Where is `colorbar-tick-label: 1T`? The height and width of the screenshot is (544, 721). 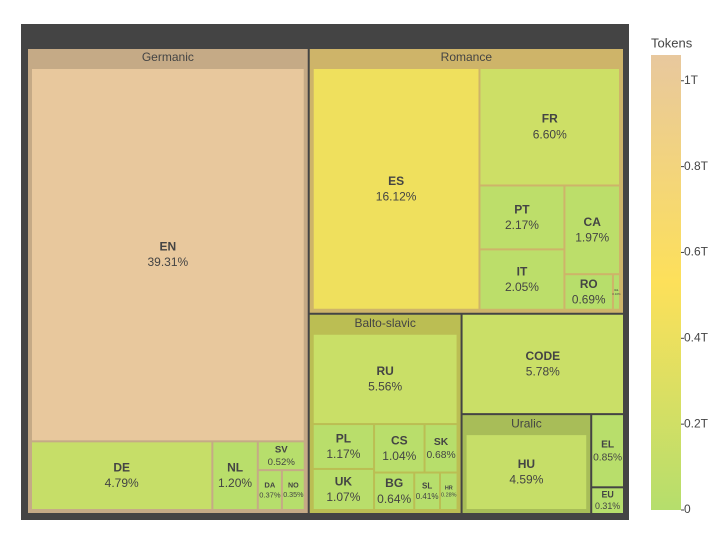
colorbar-tick-label: 1T is located at coordinates (691, 80).